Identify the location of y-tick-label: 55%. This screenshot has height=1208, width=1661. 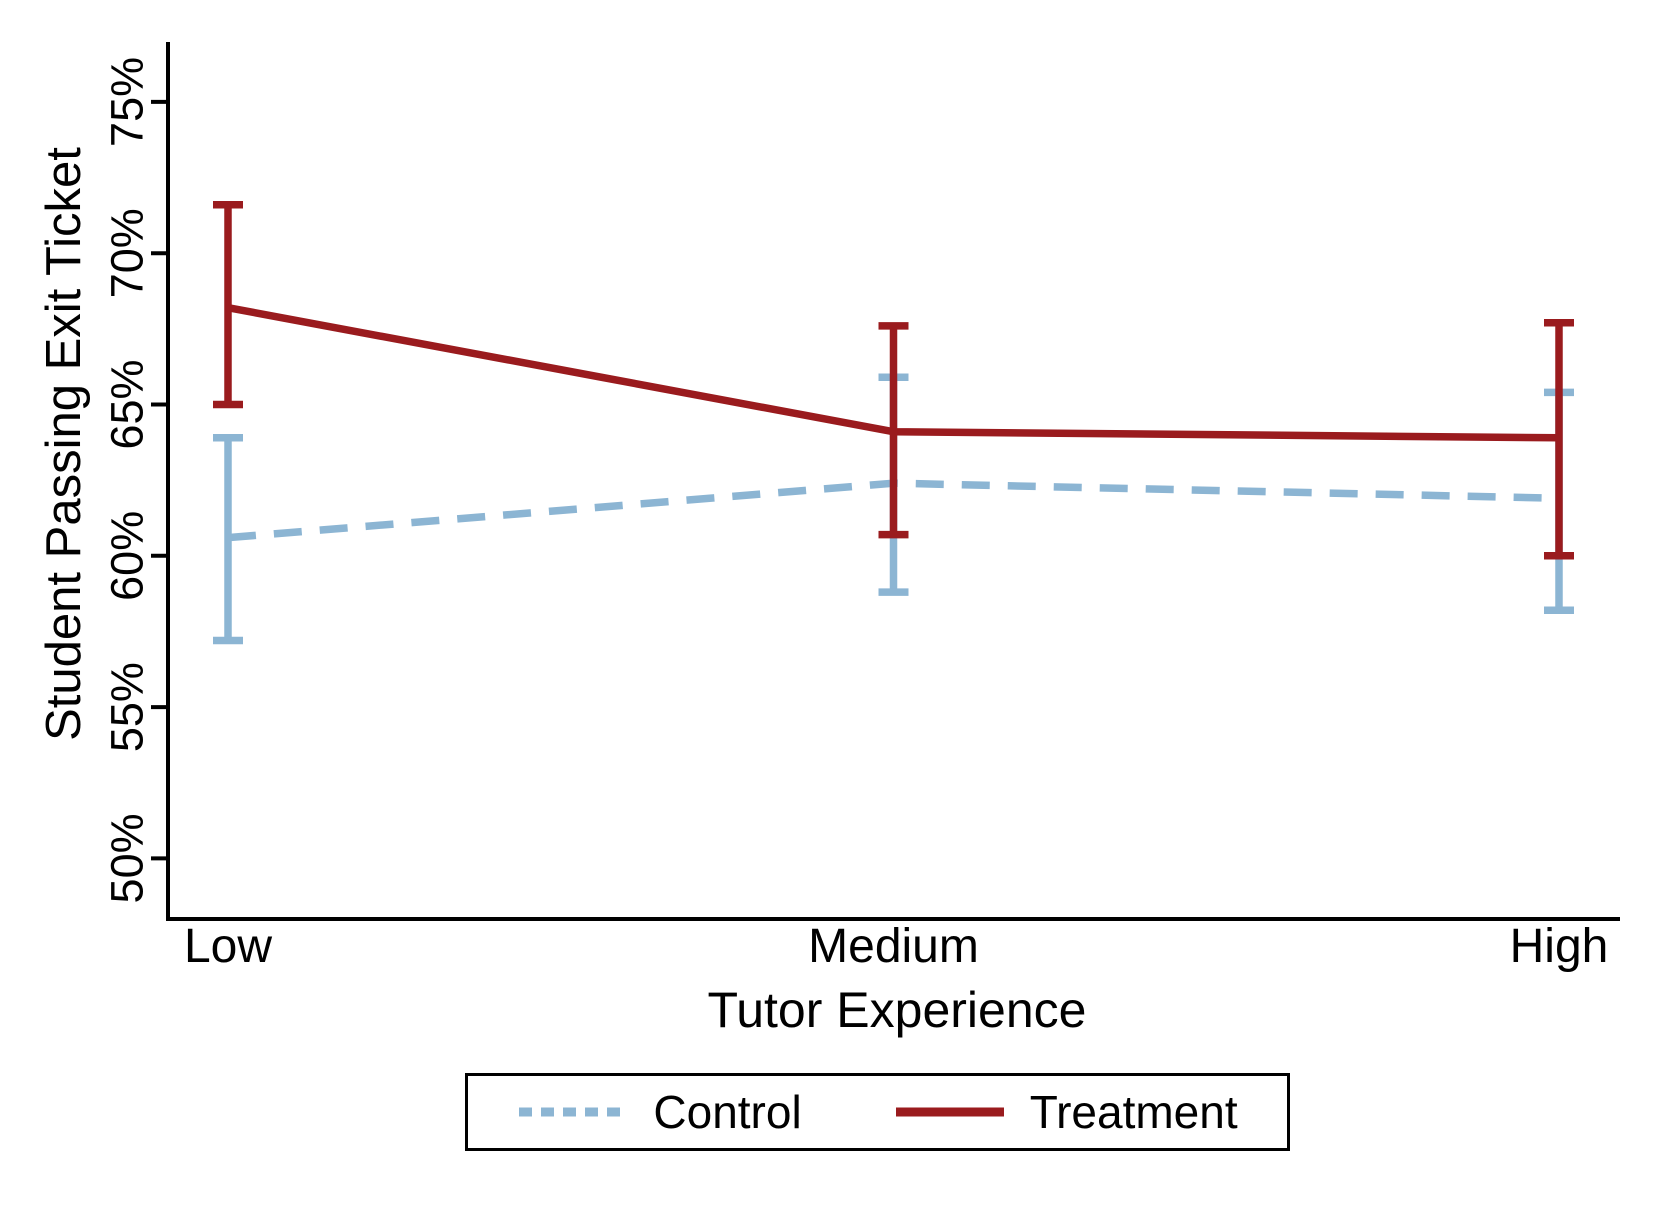
(127, 707).